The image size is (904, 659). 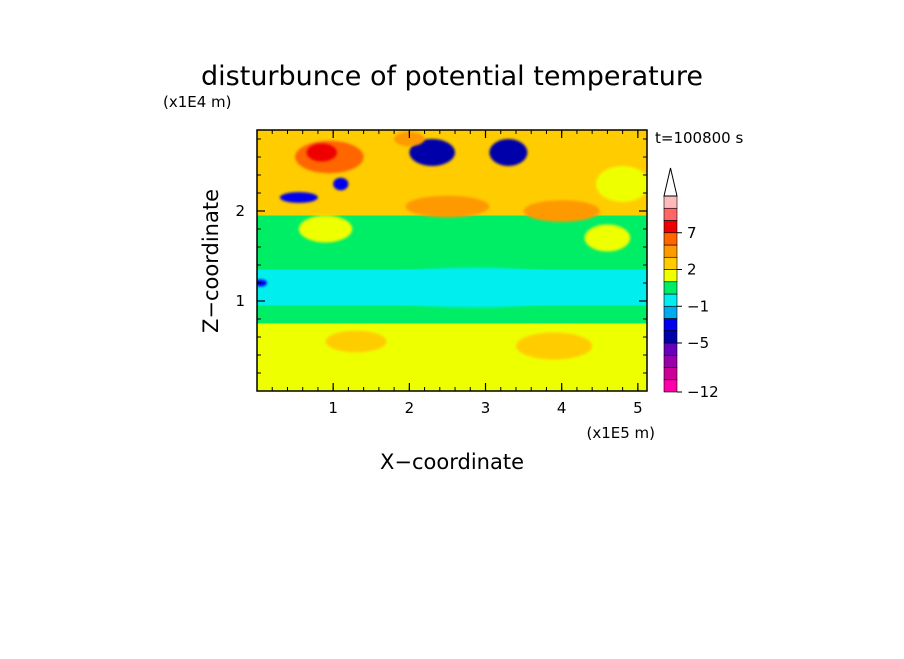 What do you see at coordinates (670, 182) in the screenshot?
I see `colorbar-max-arrow` at bounding box center [670, 182].